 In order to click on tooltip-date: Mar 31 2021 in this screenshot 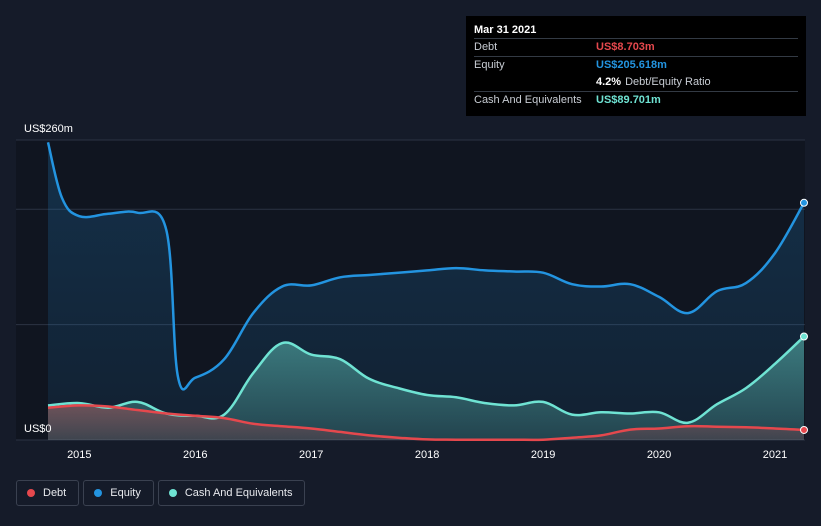, I will do `click(505, 30)`.